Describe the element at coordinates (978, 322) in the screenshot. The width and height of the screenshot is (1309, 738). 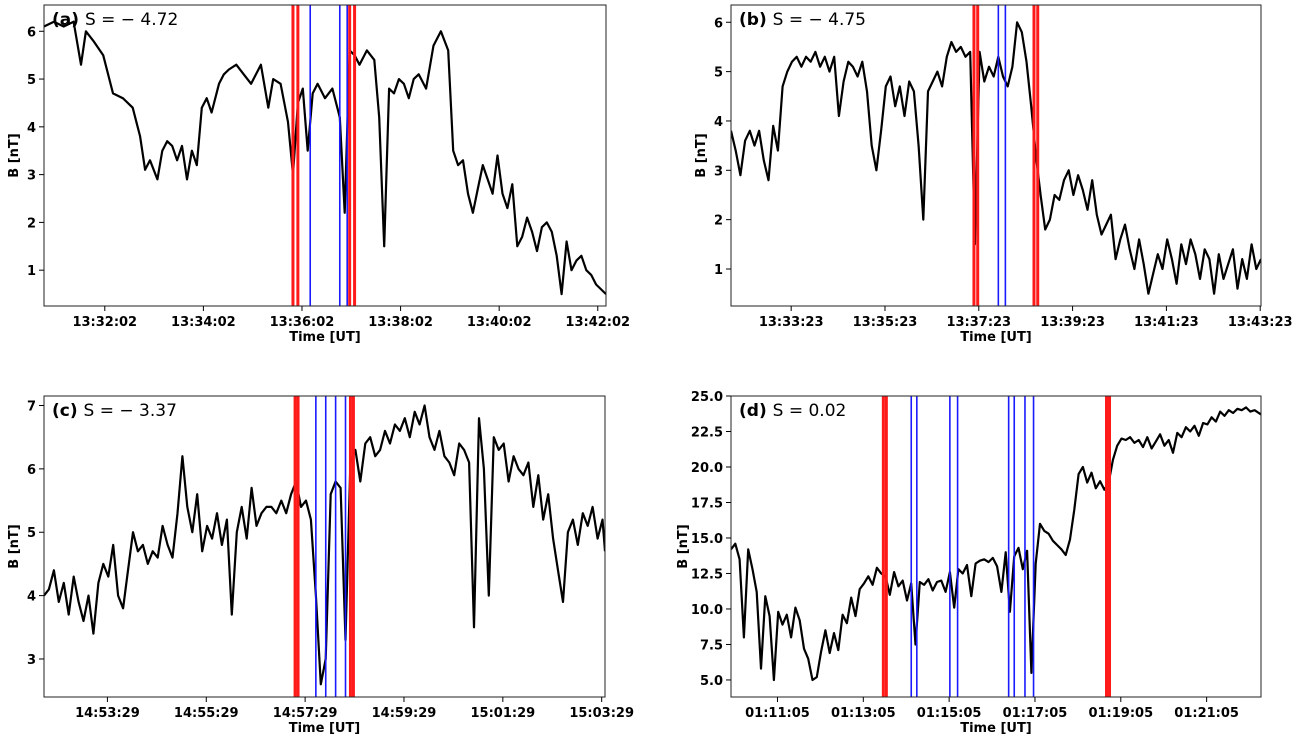
I see `x-tick-label: 13:37:23` at that location.